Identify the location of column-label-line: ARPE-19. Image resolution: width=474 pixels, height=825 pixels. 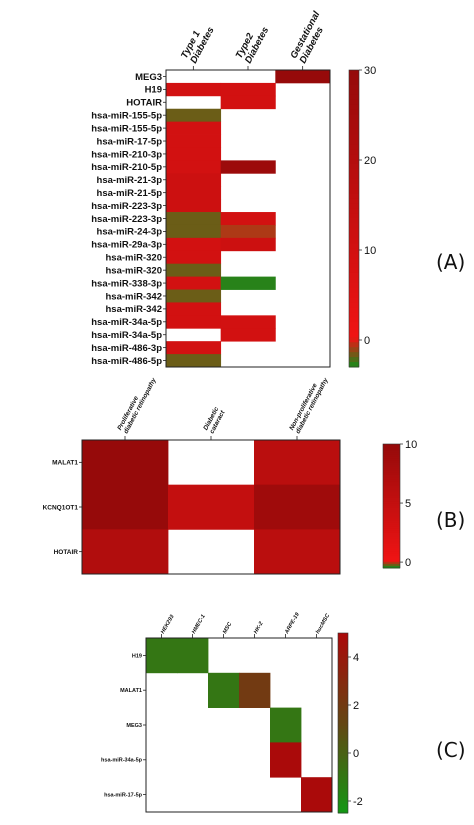
(293, 623).